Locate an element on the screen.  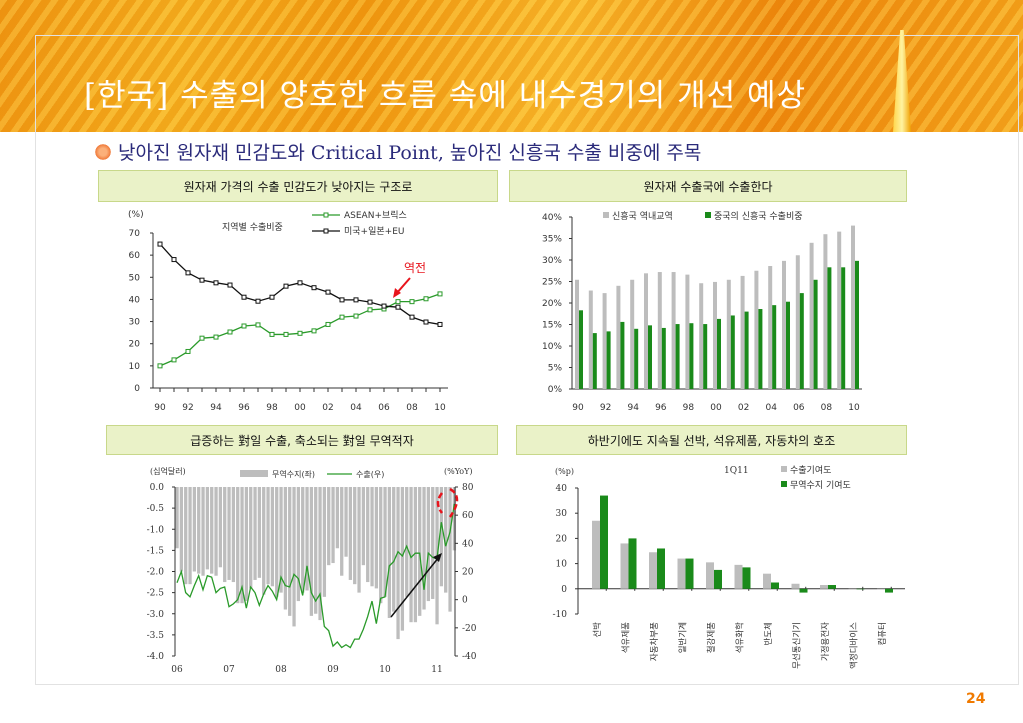
y-tick-label: 20 is located at coordinates (562, 539).